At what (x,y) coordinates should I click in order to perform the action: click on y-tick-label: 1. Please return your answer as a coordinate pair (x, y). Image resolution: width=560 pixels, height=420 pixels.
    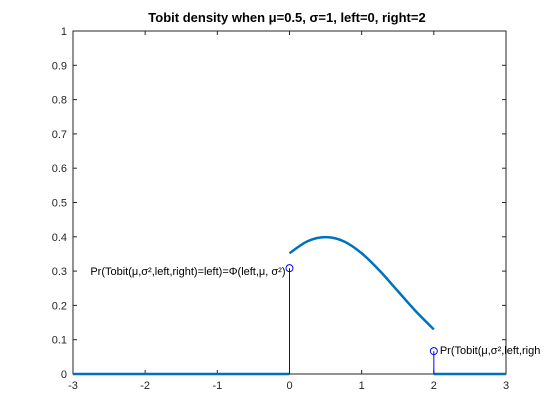
    Looking at the image, I should click on (64, 32).